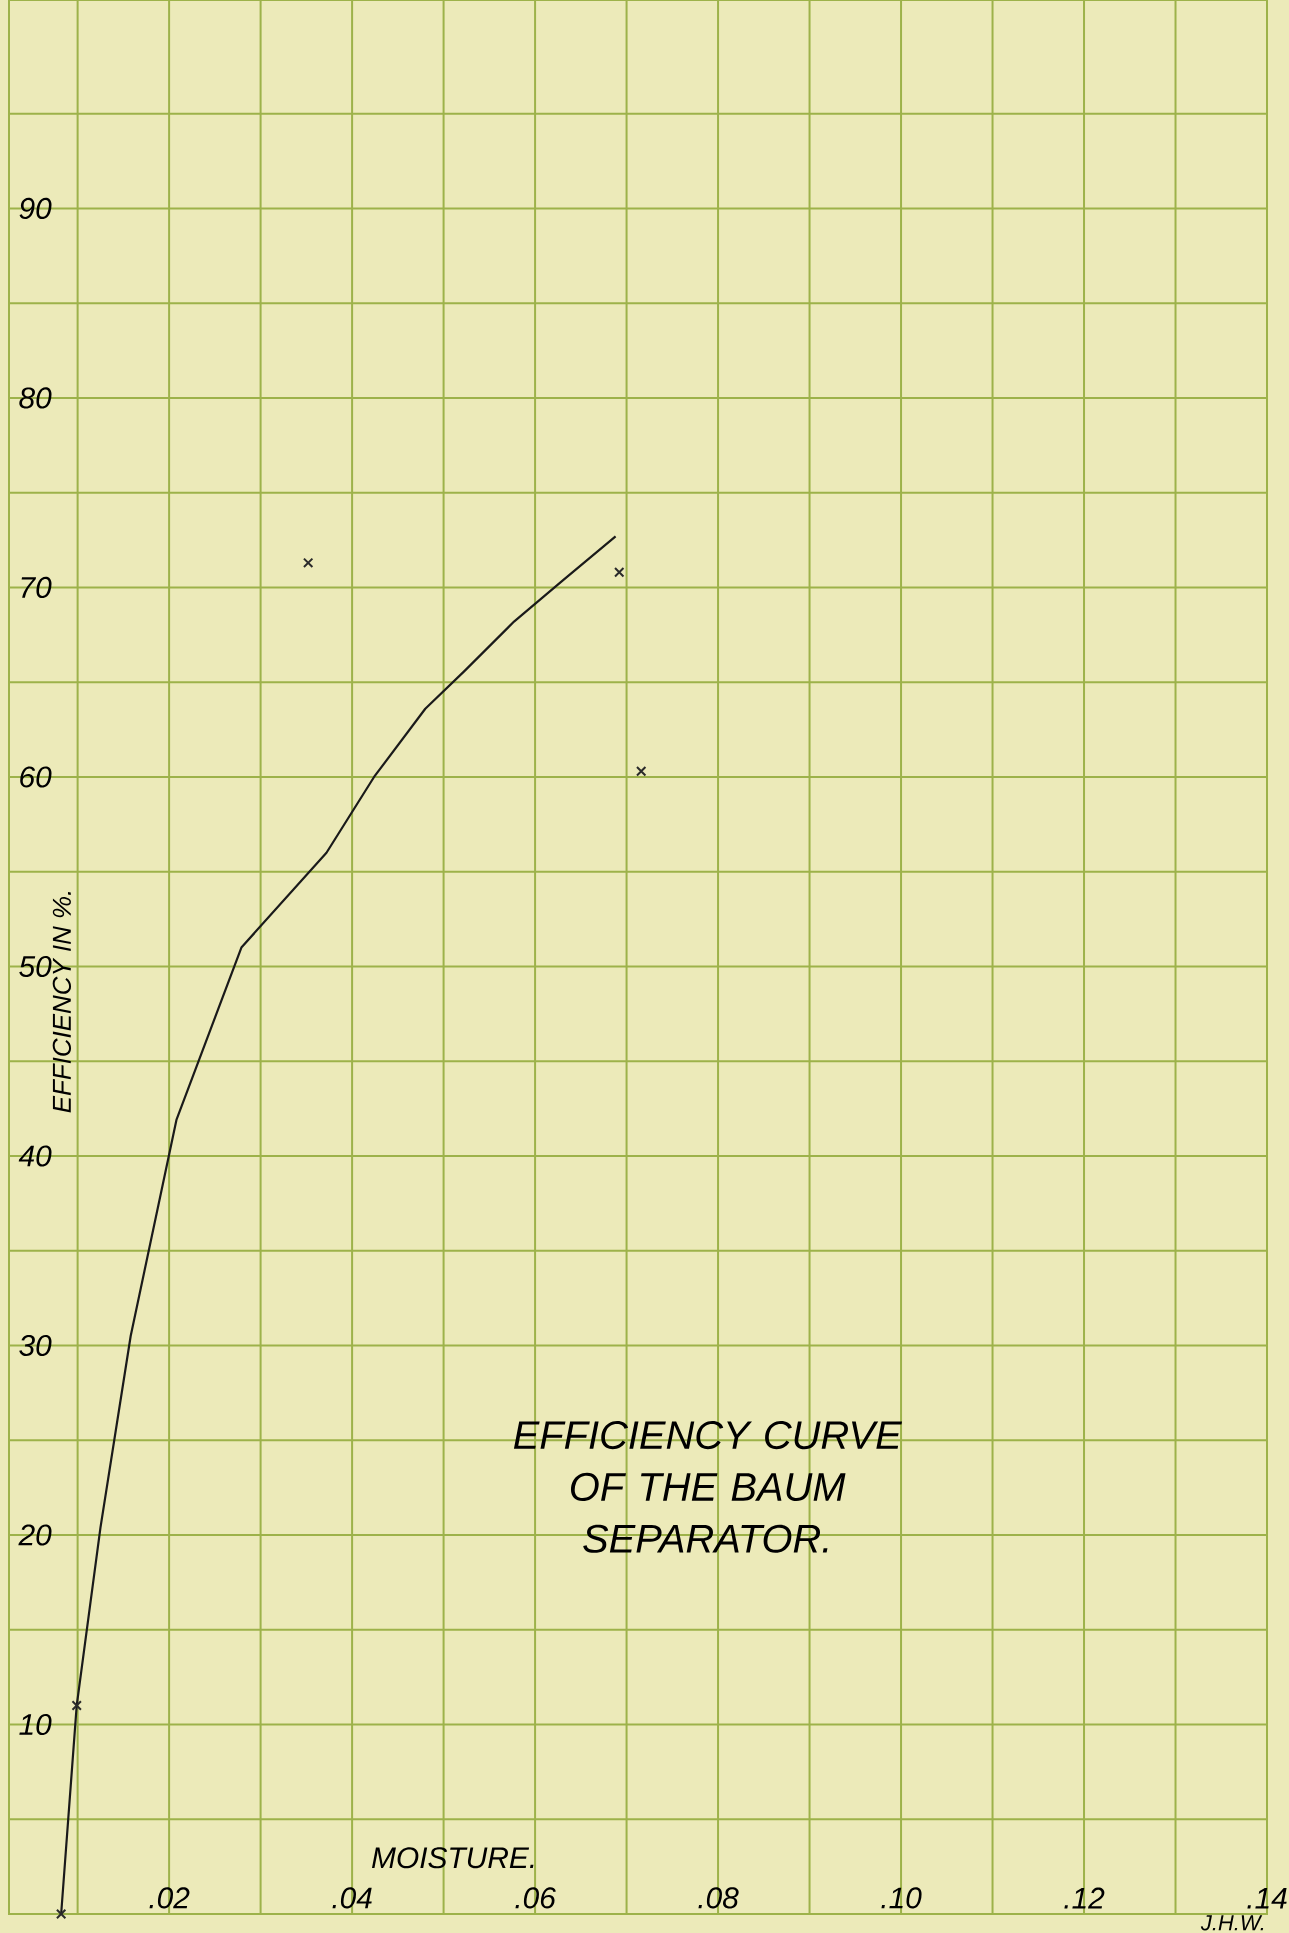 Image resolution: width=1289 pixels, height=1933 pixels. Describe the element at coordinates (62, 1002) in the screenshot. I see `y-axis-title: EFFICIENCY IN %.` at that location.